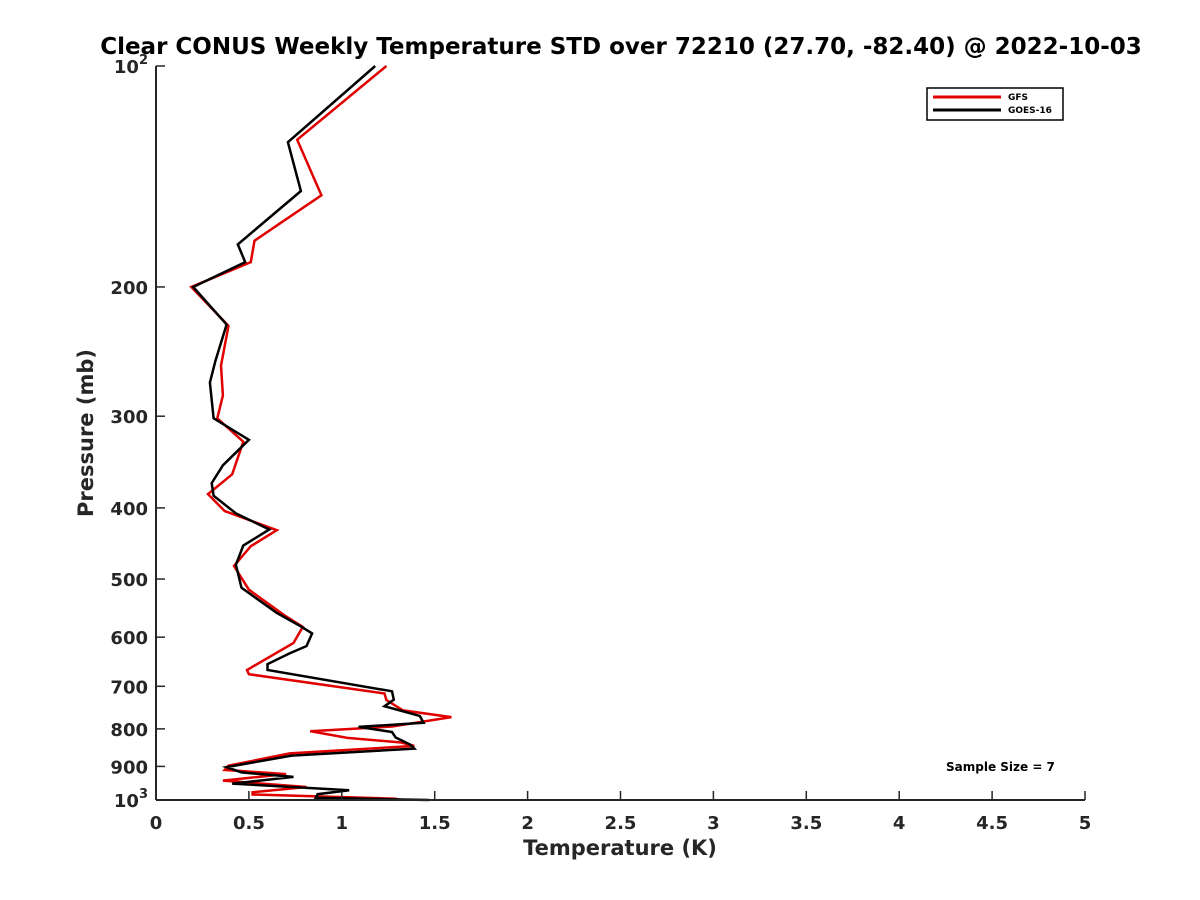  What do you see at coordinates (129, 687) in the screenshot?
I see `y-tick-label: 700` at bounding box center [129, 687].